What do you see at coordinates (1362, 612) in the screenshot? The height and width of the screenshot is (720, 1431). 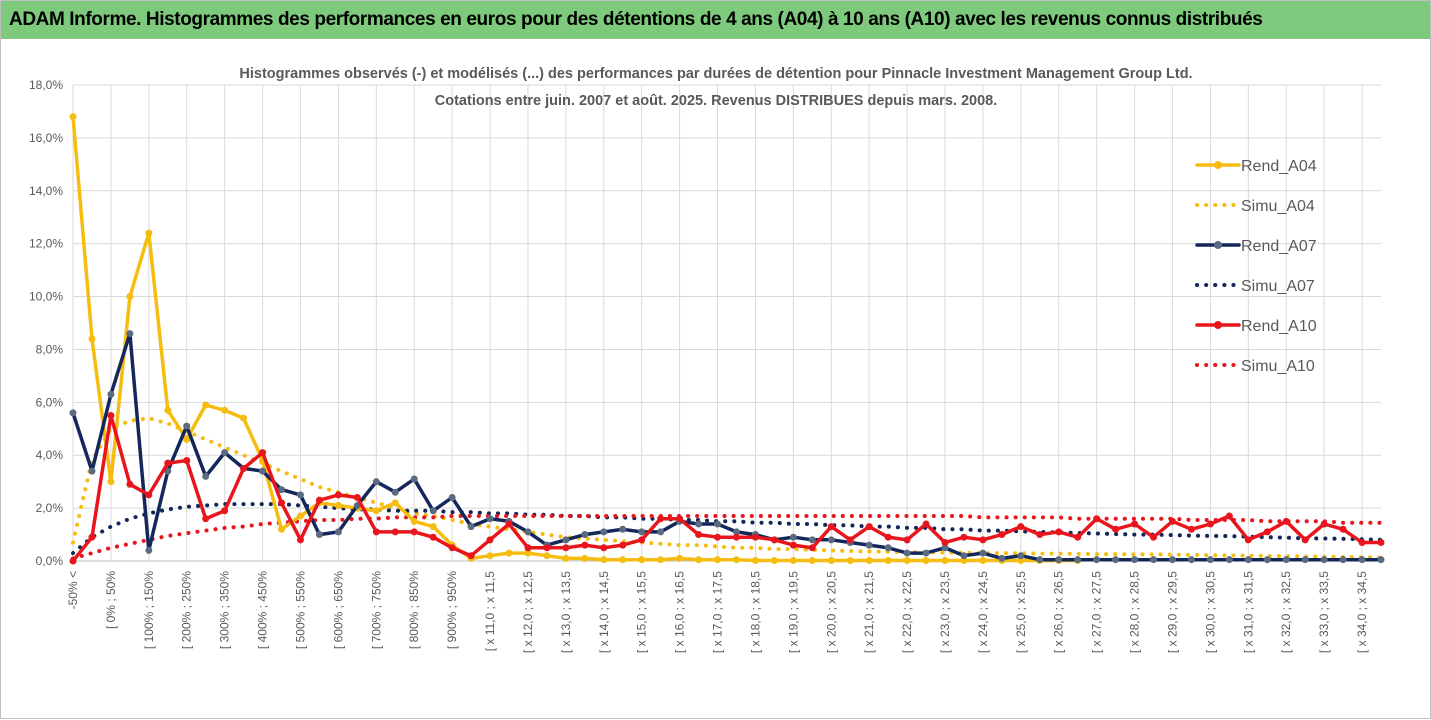 I see `x-tick-label: [ x 34,0 ; x 34,5` at bounding box center [1362, 612].